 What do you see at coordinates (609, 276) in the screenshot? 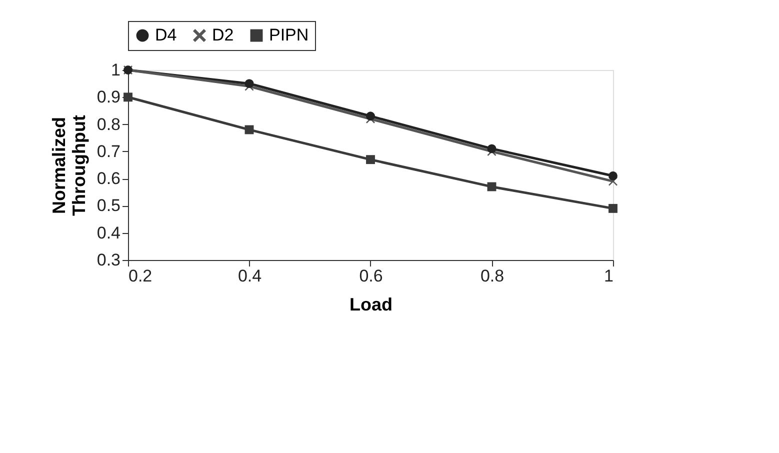
I see `x-tick-label: 1` at bounding box center [609, 276].